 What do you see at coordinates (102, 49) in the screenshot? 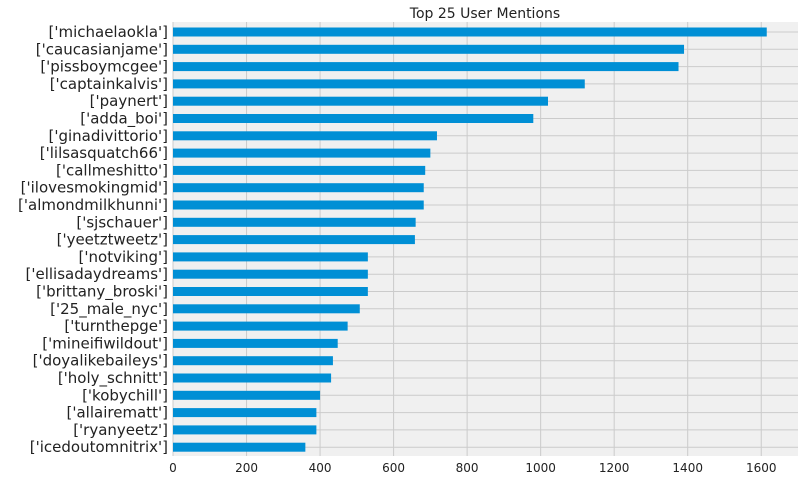
I see `category-label: ['caucasianjame']` at bounding box center [102, 49].